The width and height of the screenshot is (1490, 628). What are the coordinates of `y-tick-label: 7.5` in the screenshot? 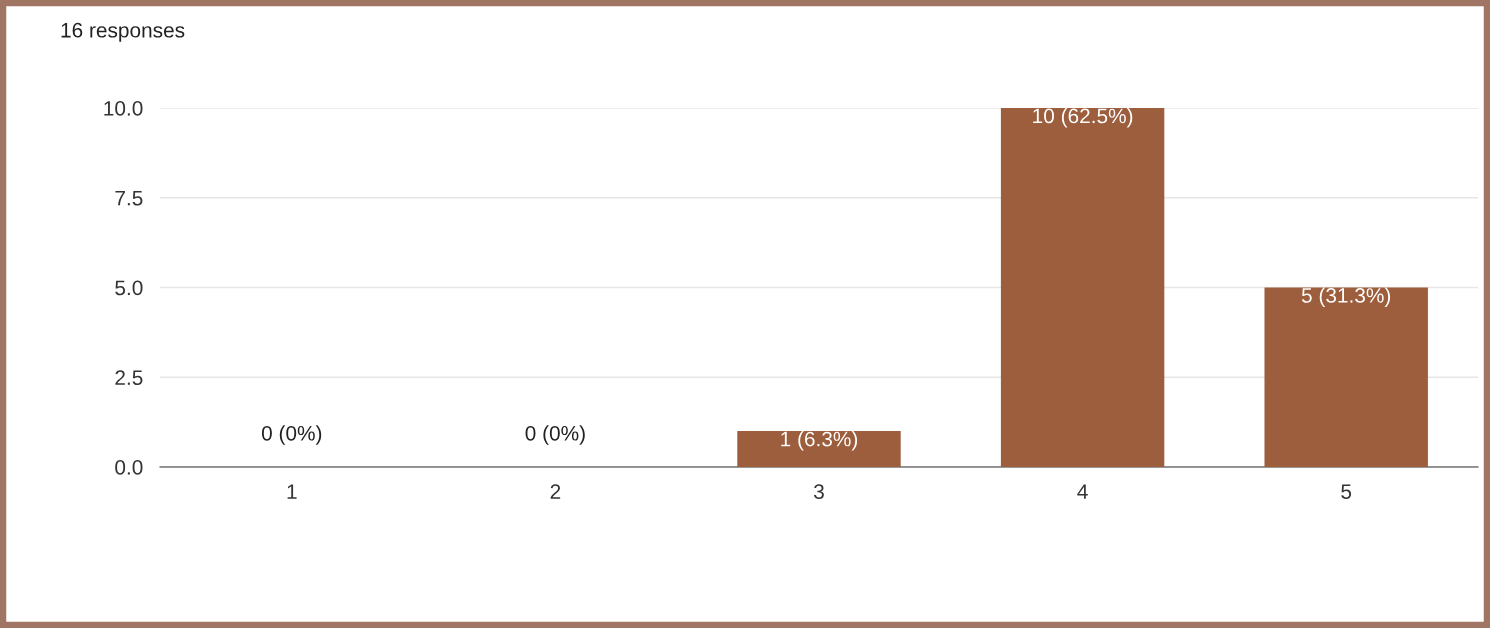 It's located at (129, 198).